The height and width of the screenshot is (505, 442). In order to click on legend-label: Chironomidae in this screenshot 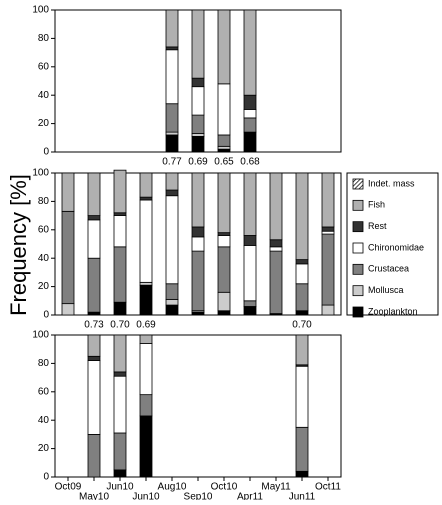, I will do `click(396, 247)`.